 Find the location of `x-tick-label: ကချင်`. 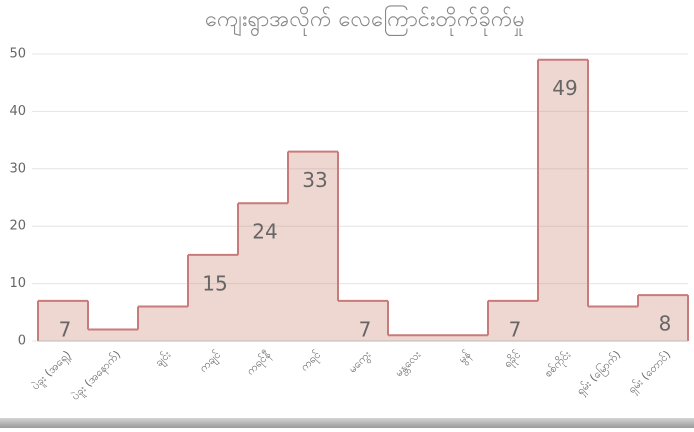

x-tick-label: ကချင် is located at coordinates (211, 362).